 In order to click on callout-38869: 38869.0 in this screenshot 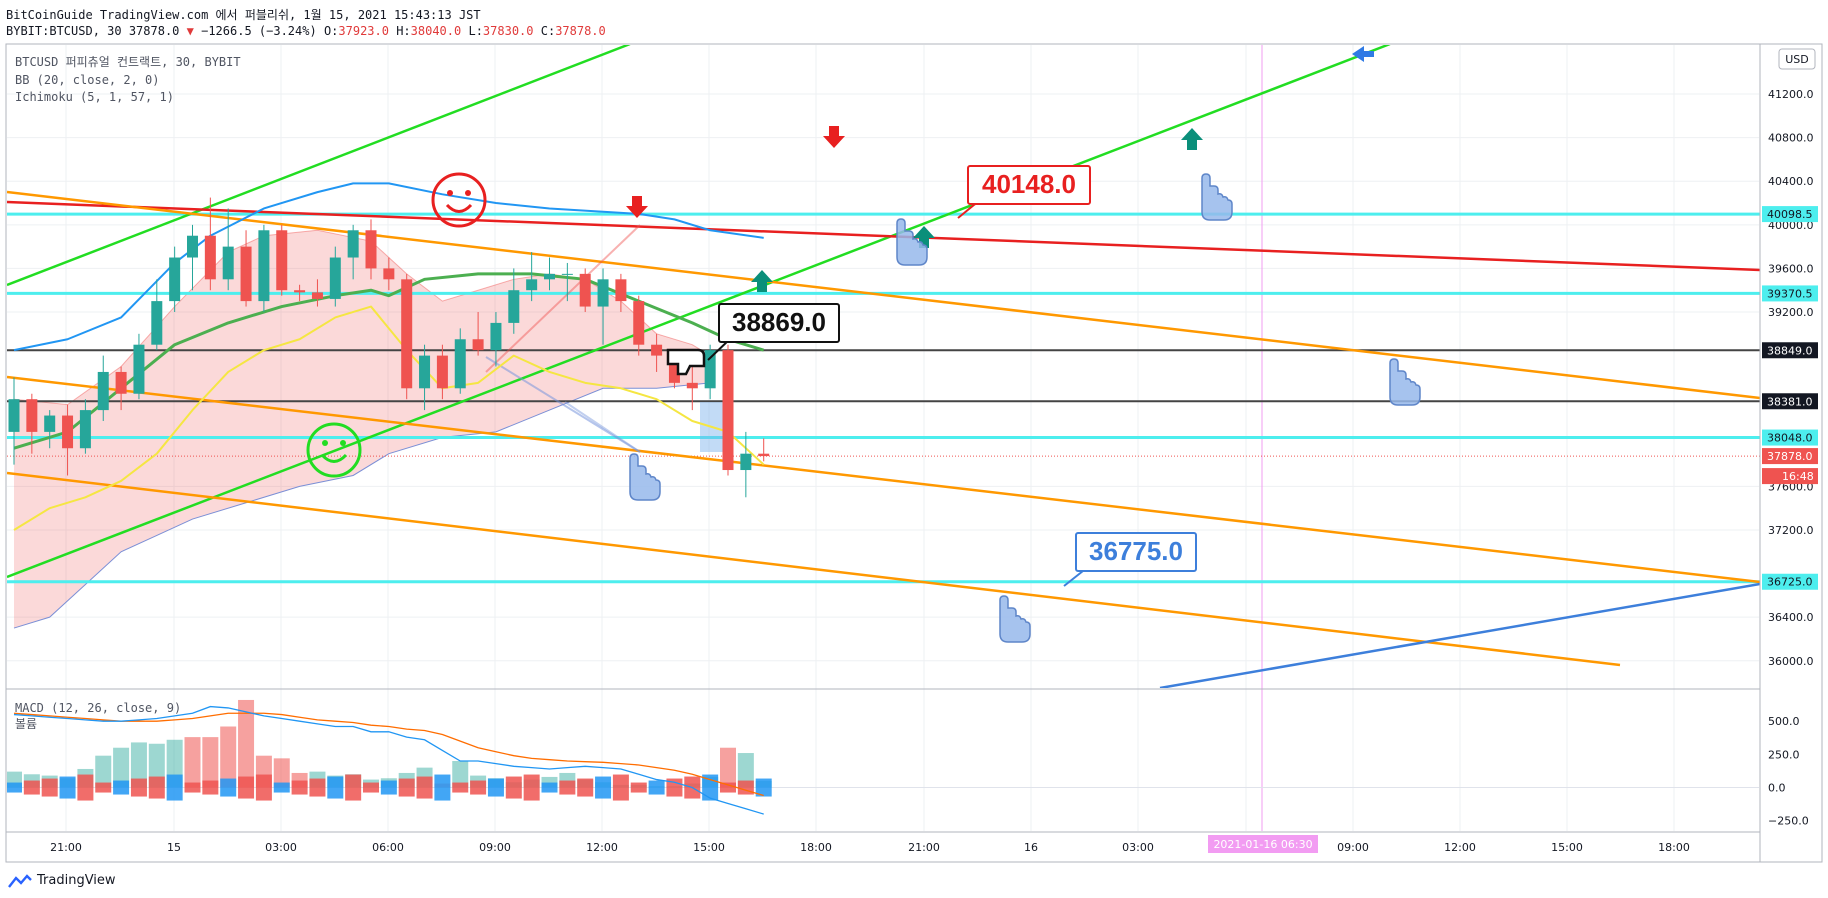, I will do `click(773, 332)`.